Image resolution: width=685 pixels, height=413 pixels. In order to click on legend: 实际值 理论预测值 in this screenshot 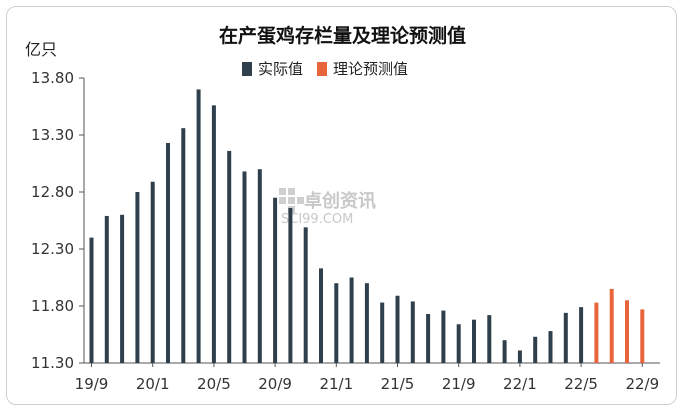, I will do `click(332, 68)`.